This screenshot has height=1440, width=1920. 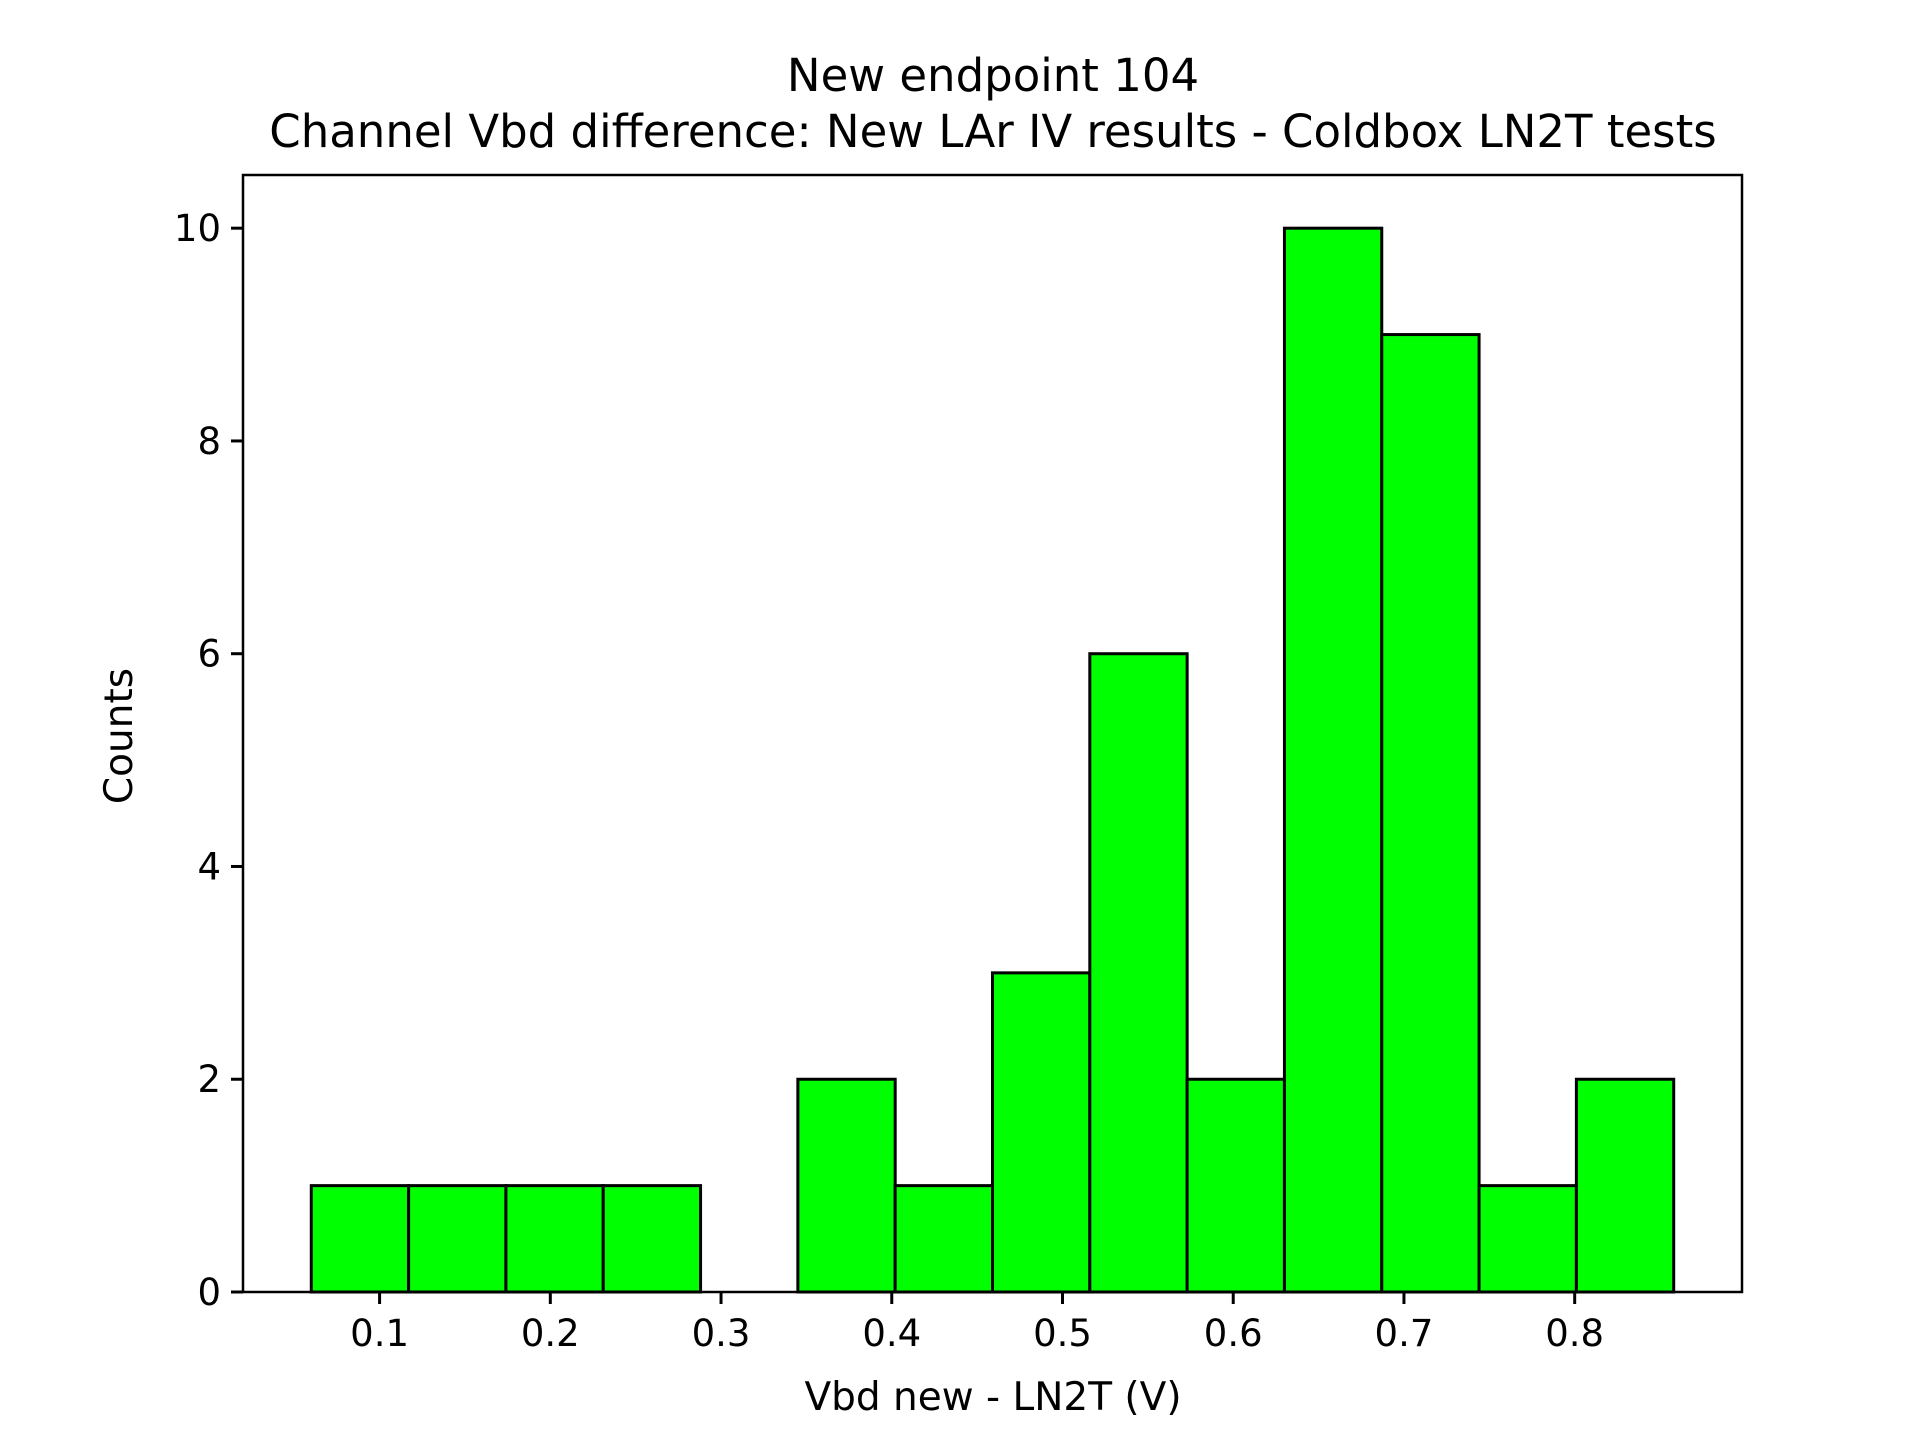 What do you see at coordinates (379, 1333) in the screenshot?
I see `x-tick-label: 0.1` at bounding box center [379, 1333].